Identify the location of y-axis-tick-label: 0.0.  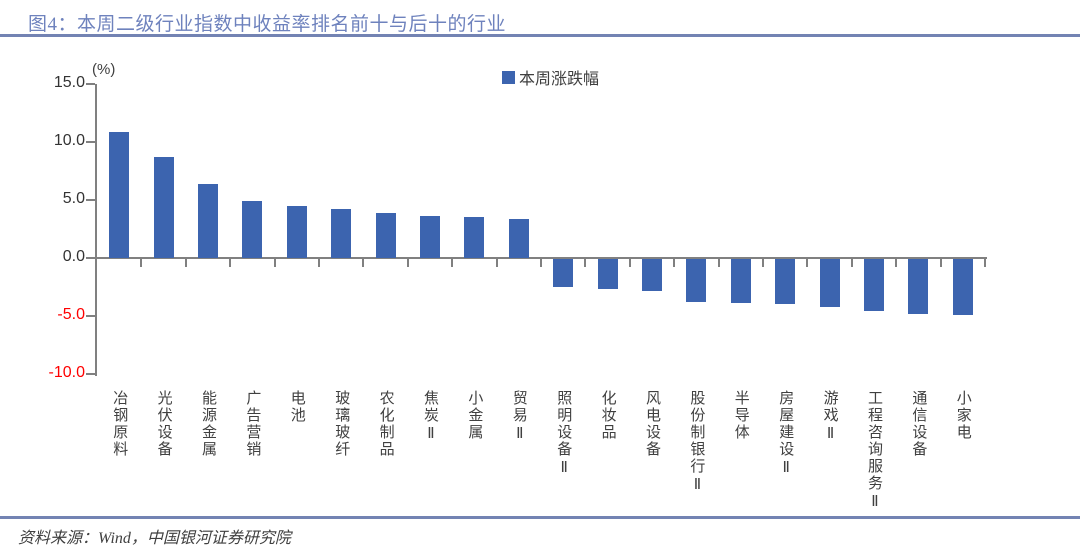
(73, 256).